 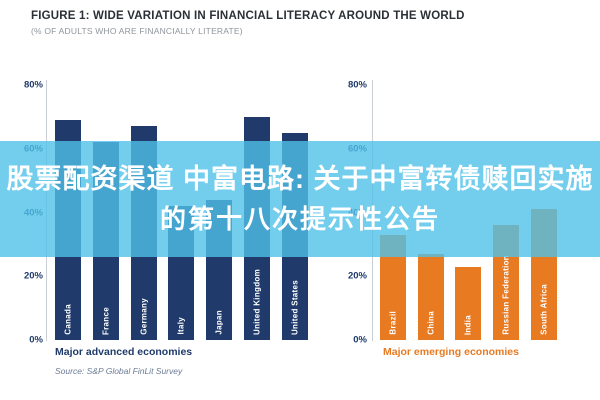 I want to click on bar-category-label: South Africa, so click(x=544, y=309).